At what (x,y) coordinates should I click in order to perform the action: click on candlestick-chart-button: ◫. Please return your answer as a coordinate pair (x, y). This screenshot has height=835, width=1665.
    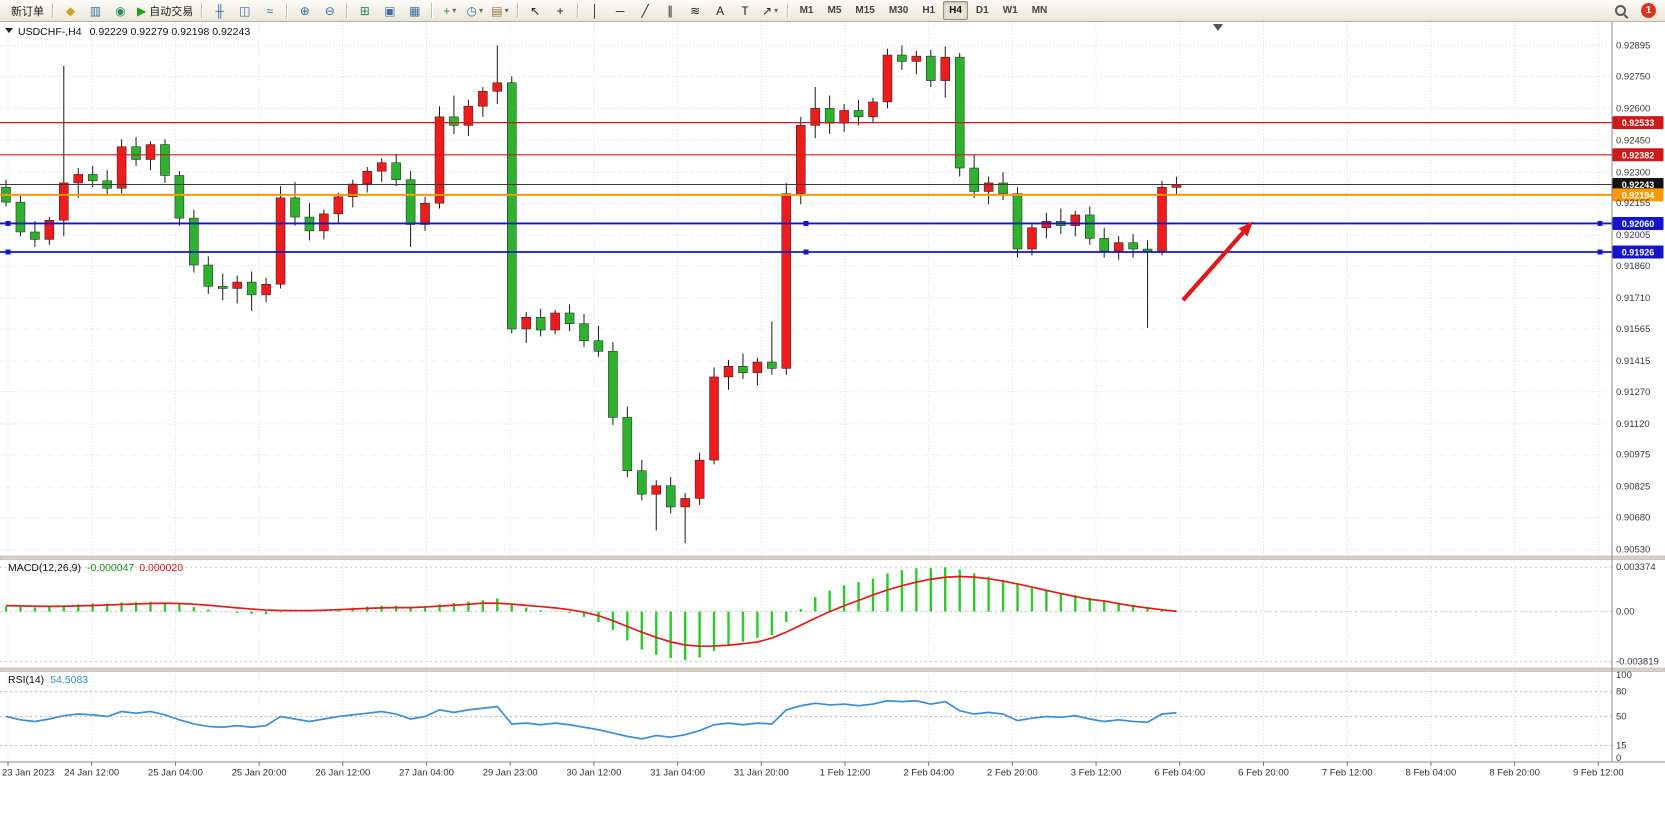
    Looking at the image, I should click on (244, 11).